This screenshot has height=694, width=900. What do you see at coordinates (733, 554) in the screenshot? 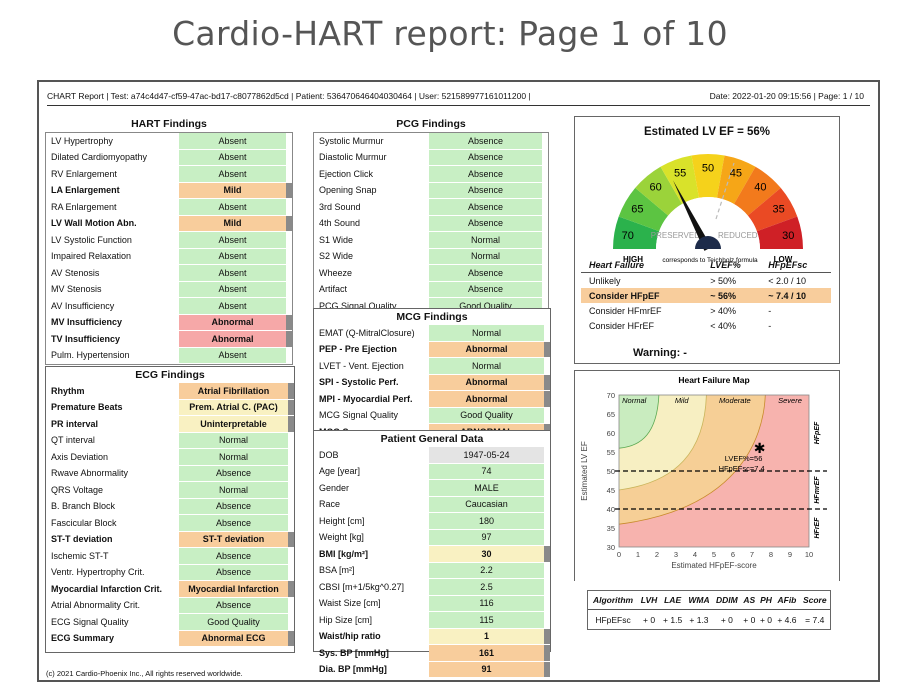
I see `x-tick-label: 6` at bounding box center [733, 554].